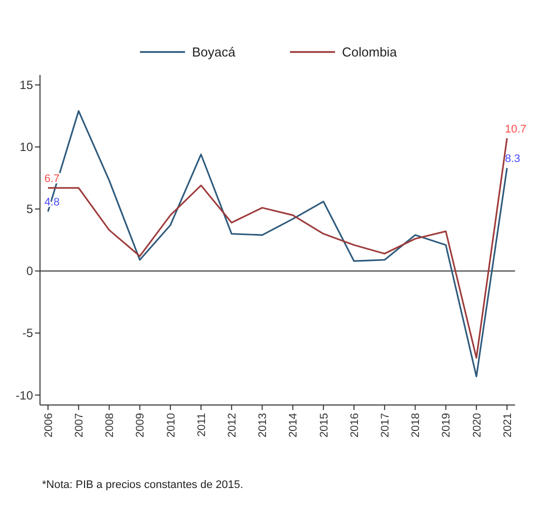 This screenshot has width=551, height=507. Describe the element at coordinates (370, 52) in the screenshot. I see `legend-label: Colombia` at that location.